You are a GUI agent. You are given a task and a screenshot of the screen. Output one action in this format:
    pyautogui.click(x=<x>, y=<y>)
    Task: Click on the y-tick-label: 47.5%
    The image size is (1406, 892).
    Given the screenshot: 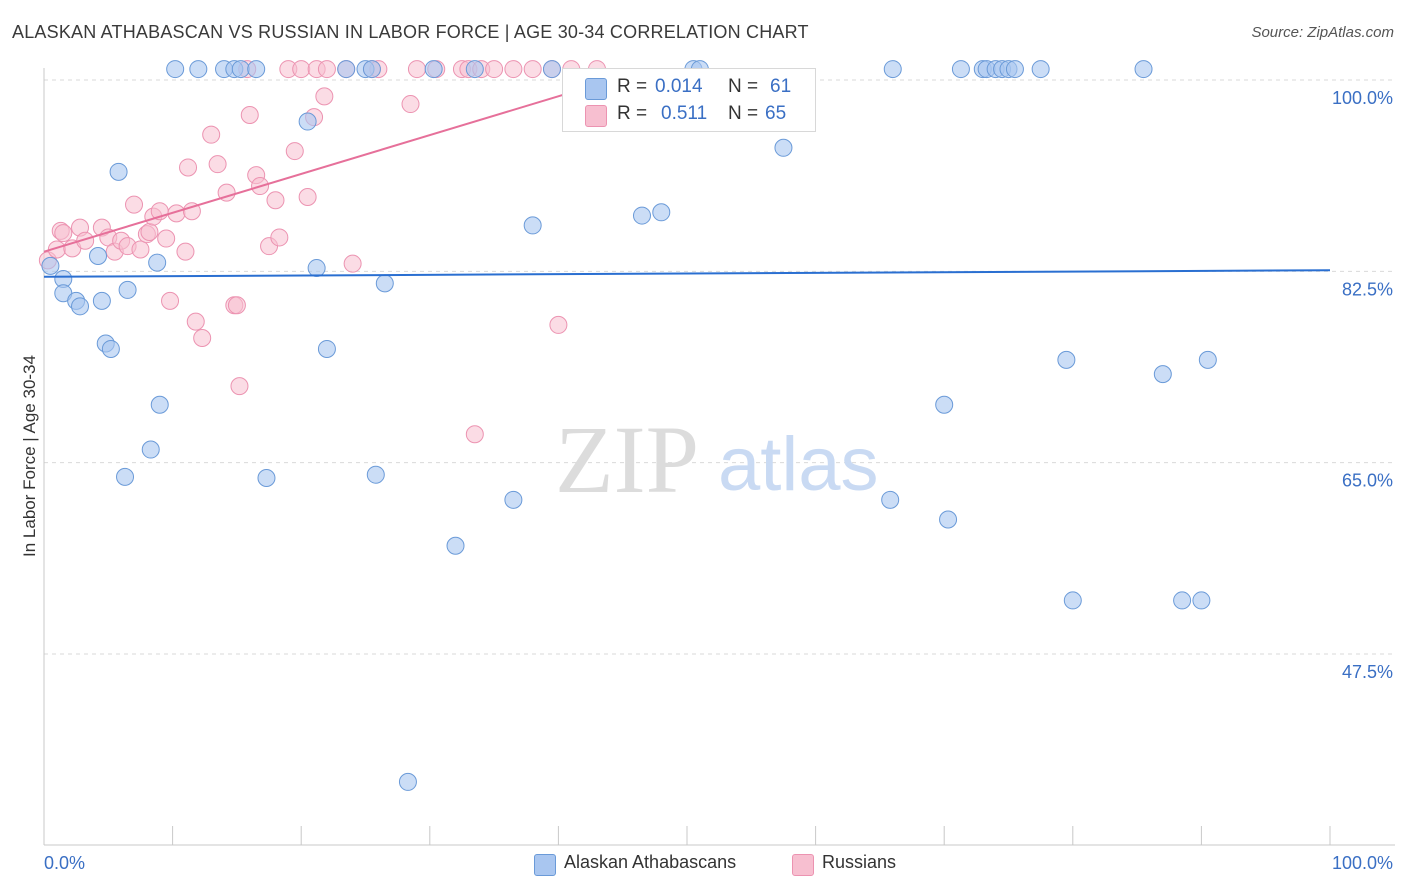 What is the action you would take?
    pyautogui.click(x=1367, y=672)
    